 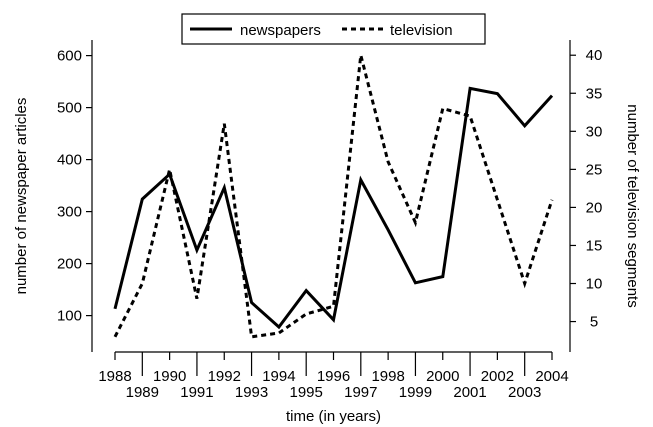 I want to click on x-tick-label: 1989, so click(x=142, y=392).